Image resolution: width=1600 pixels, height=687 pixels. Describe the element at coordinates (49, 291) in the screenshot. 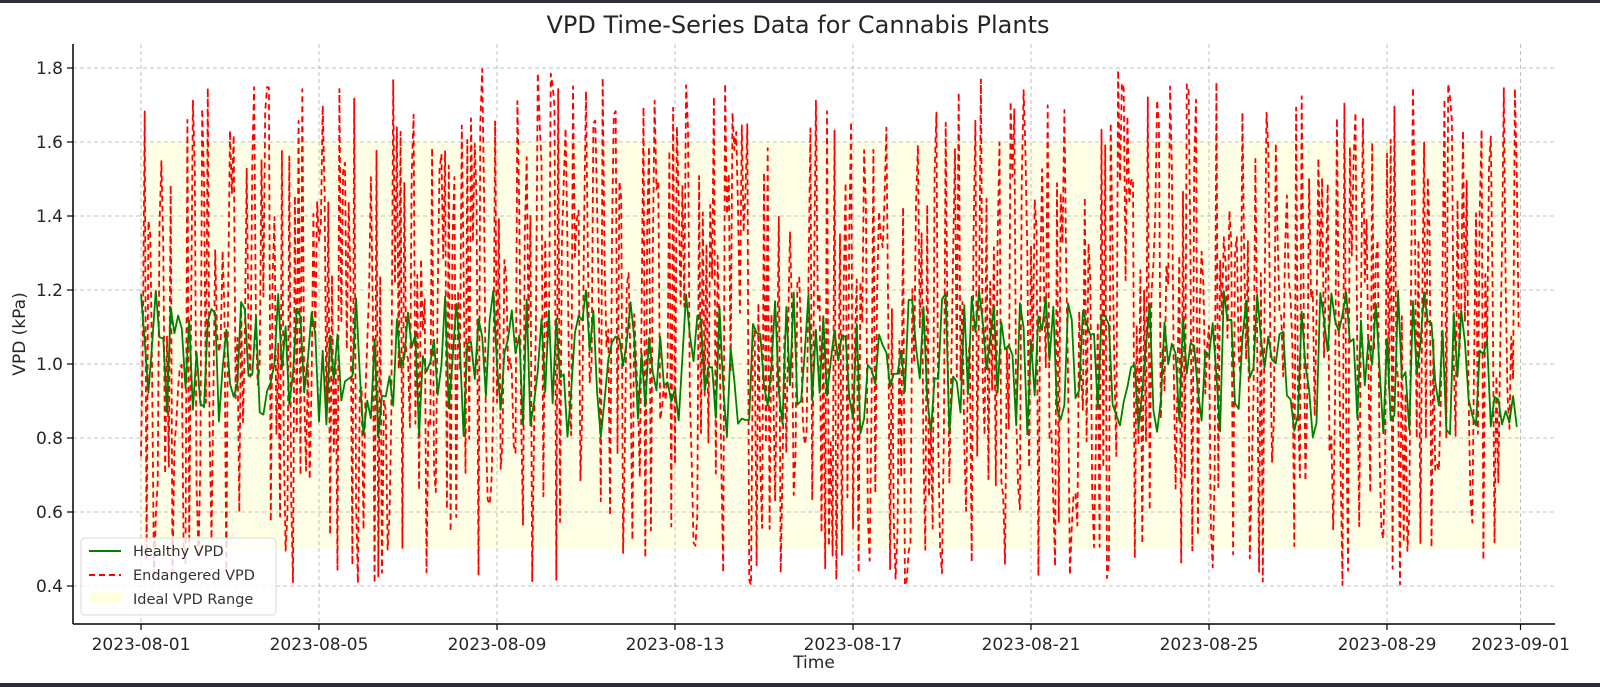

I see `y-tick-label: 1.2` at that location.